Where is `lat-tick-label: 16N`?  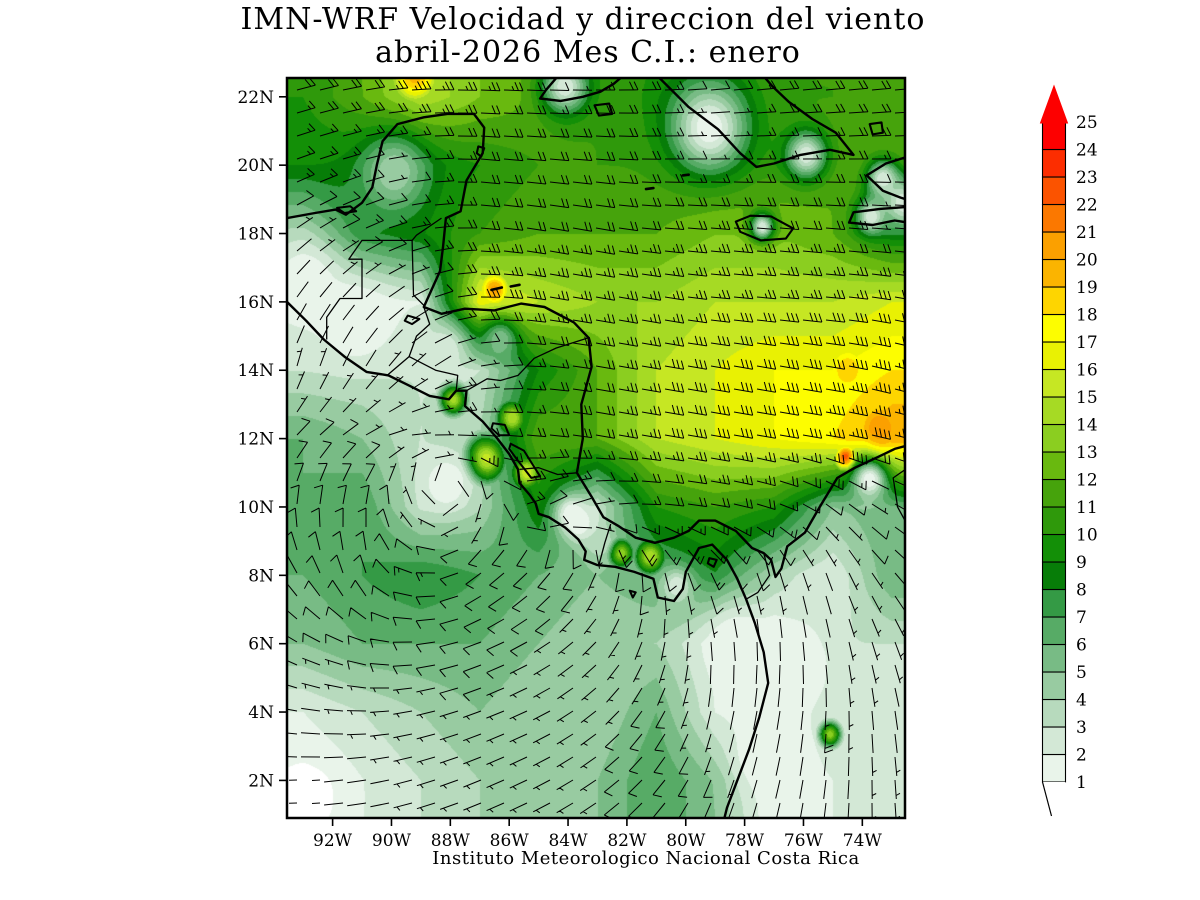 lat-tick-label: 16N is located at coordinates (255, 303).